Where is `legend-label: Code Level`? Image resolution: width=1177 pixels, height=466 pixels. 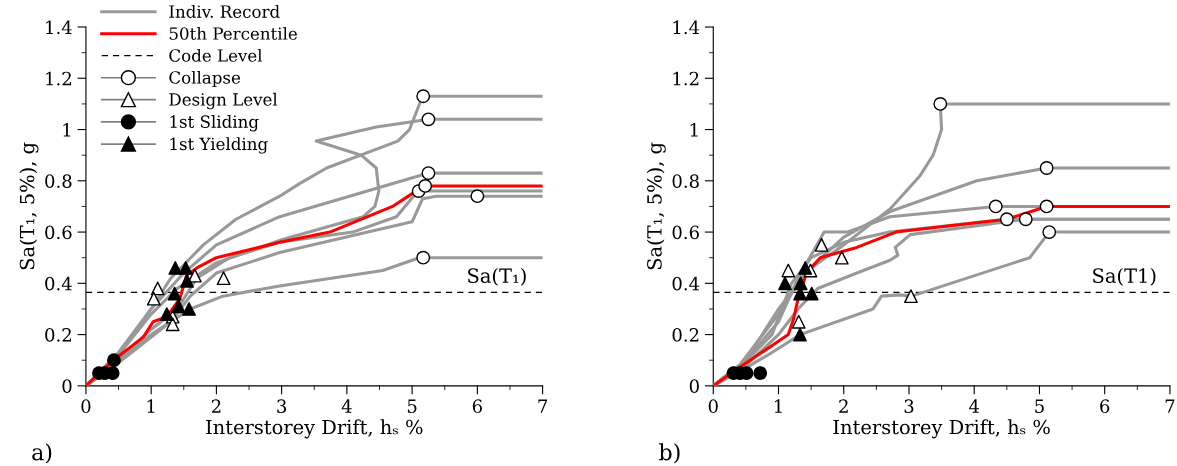 legend-label: Code Level is located at coordinates (216, 55).